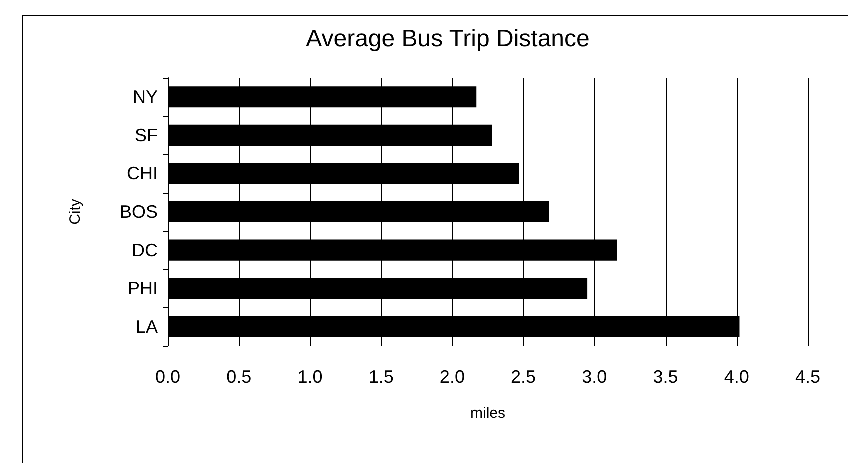 The width and height of the screenshot is (856, 471). What do you see at coordinates (142, 174) in the screenshot?
I see `y-tick-label: CHI` at bounding box center [142, 174].